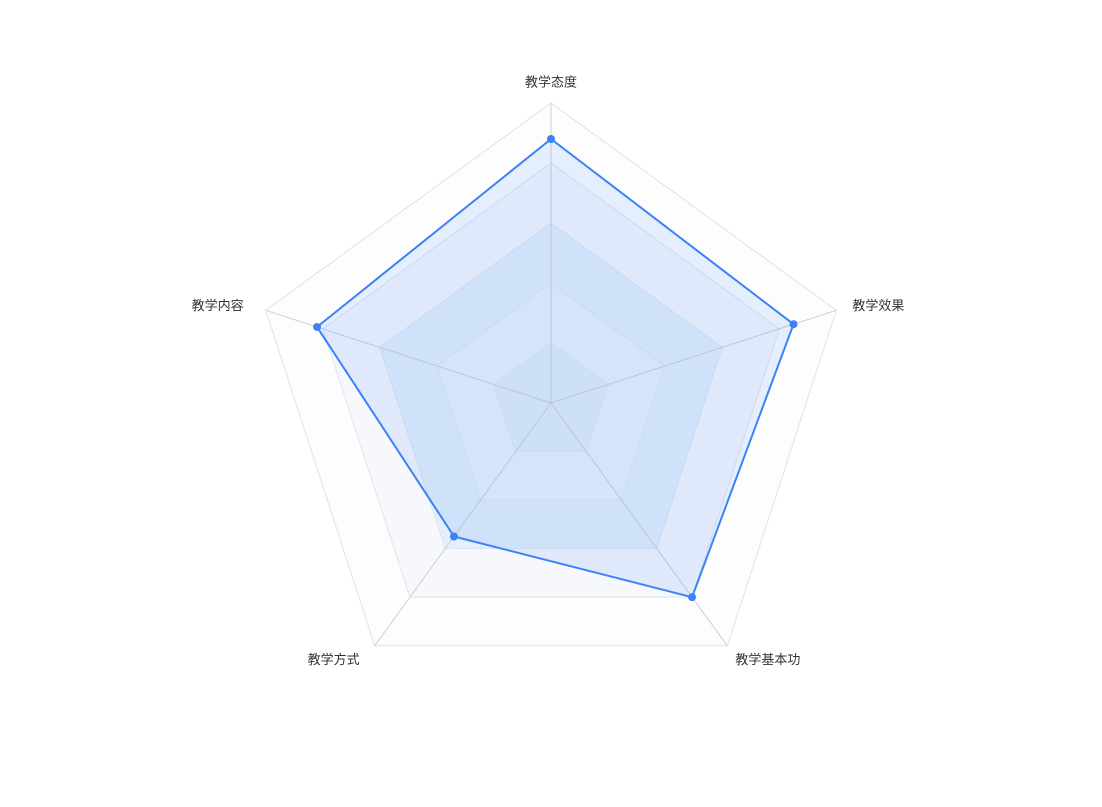 This screenshot has height=807, width=1102. Describe the element at coordinates (878, 306) in the screenshot. I see `indicator-label-1: 教学效果` at that location.